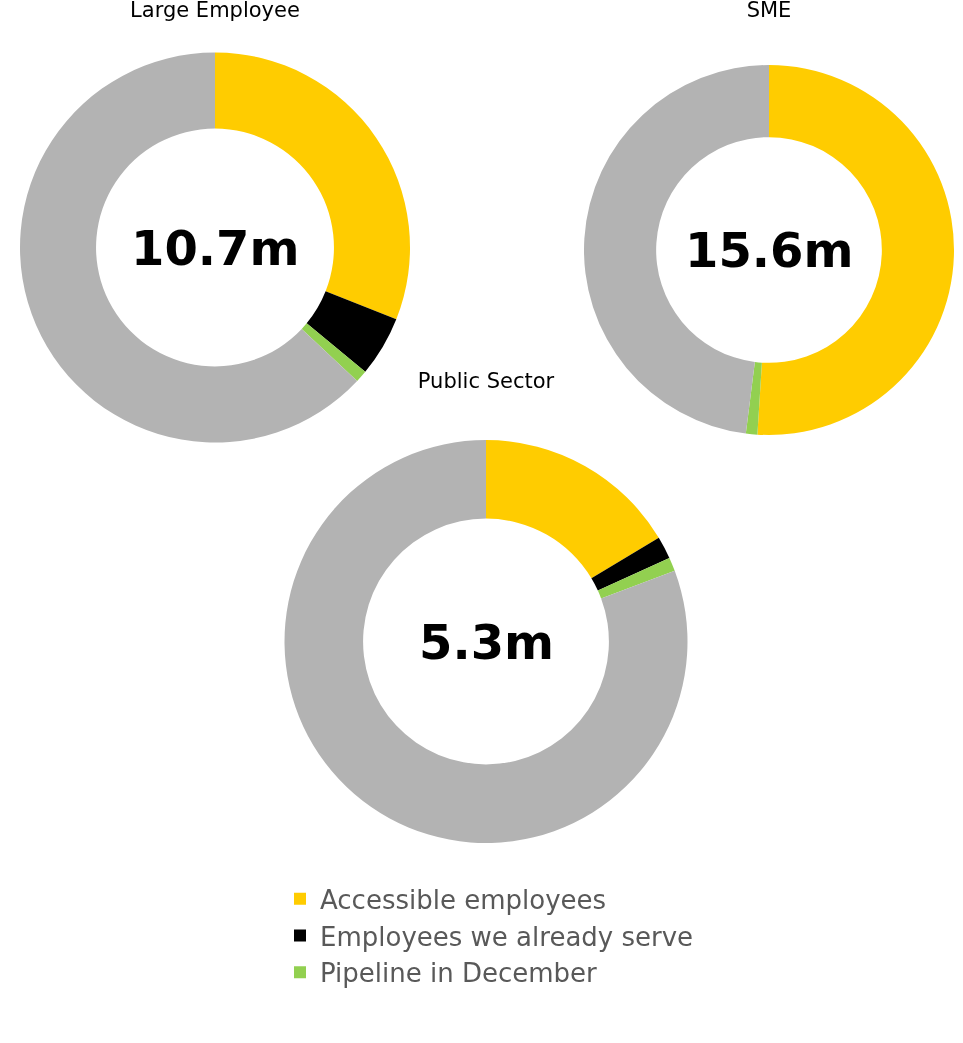 This screenshot has height=1043, width=963. Describe the element at coordinates (769, 11) in the screenshot. I see `chart-title: SME` at that location.